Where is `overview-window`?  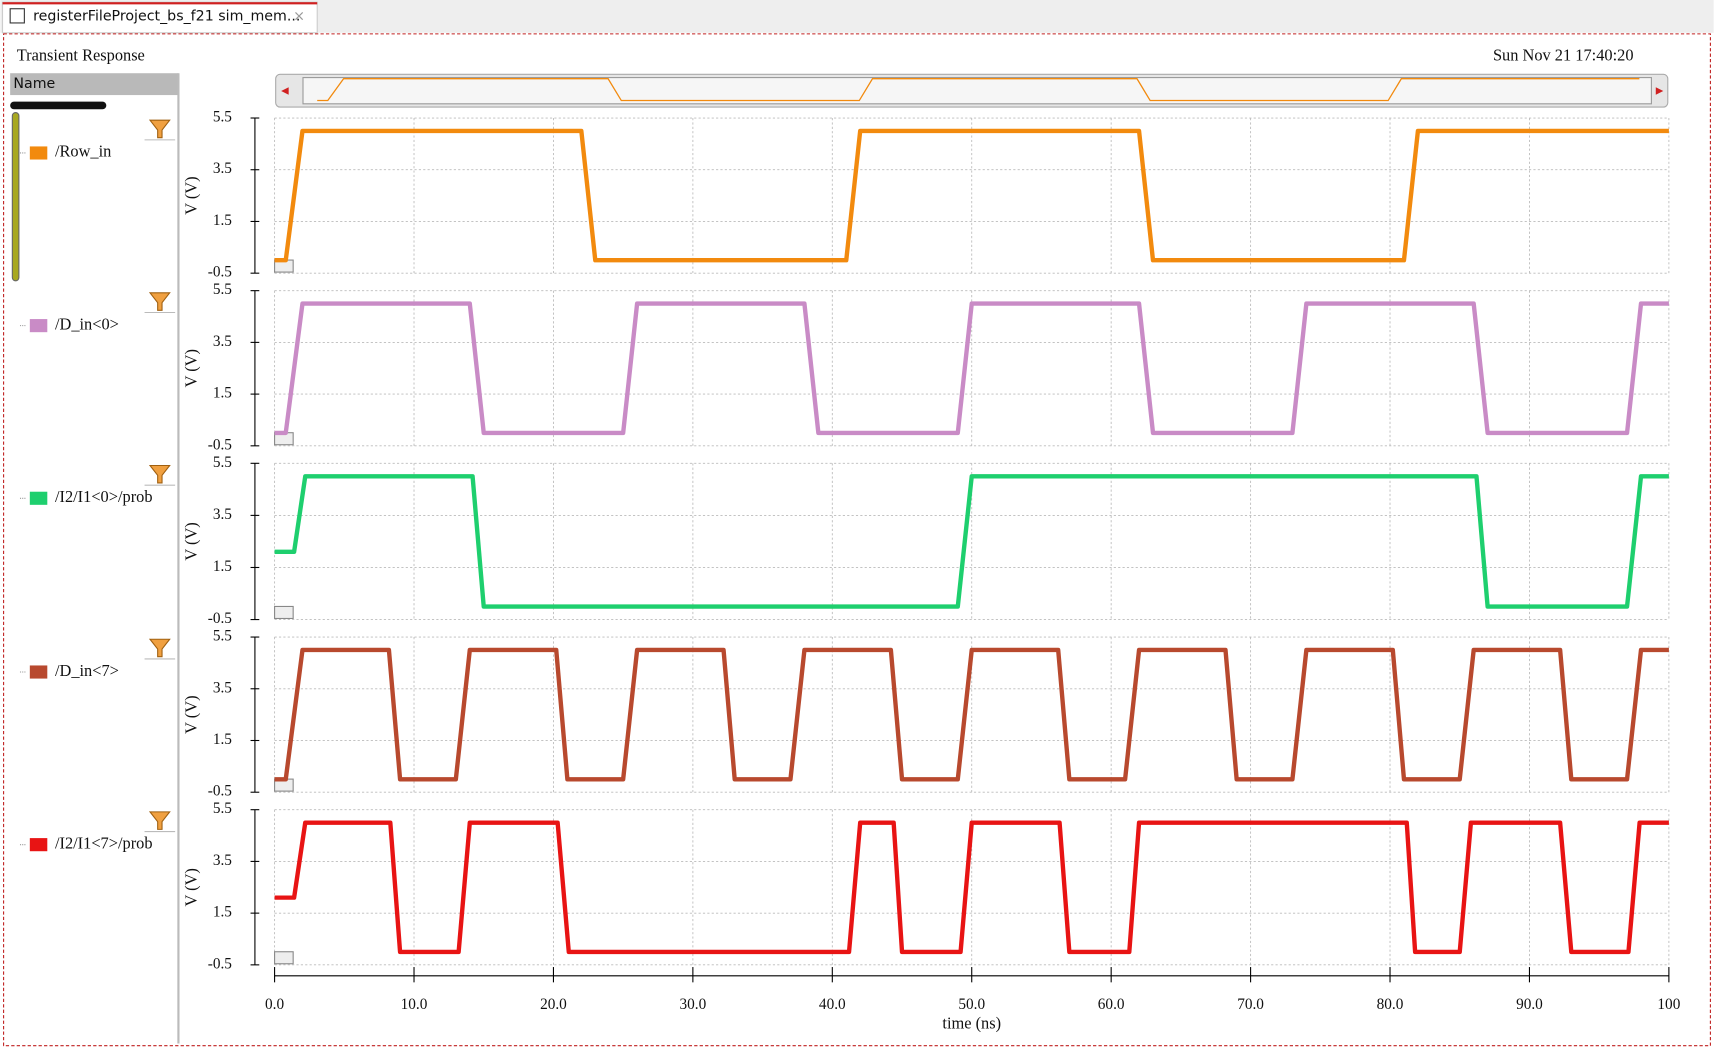 overview-window is located at coordinates (977, 91).